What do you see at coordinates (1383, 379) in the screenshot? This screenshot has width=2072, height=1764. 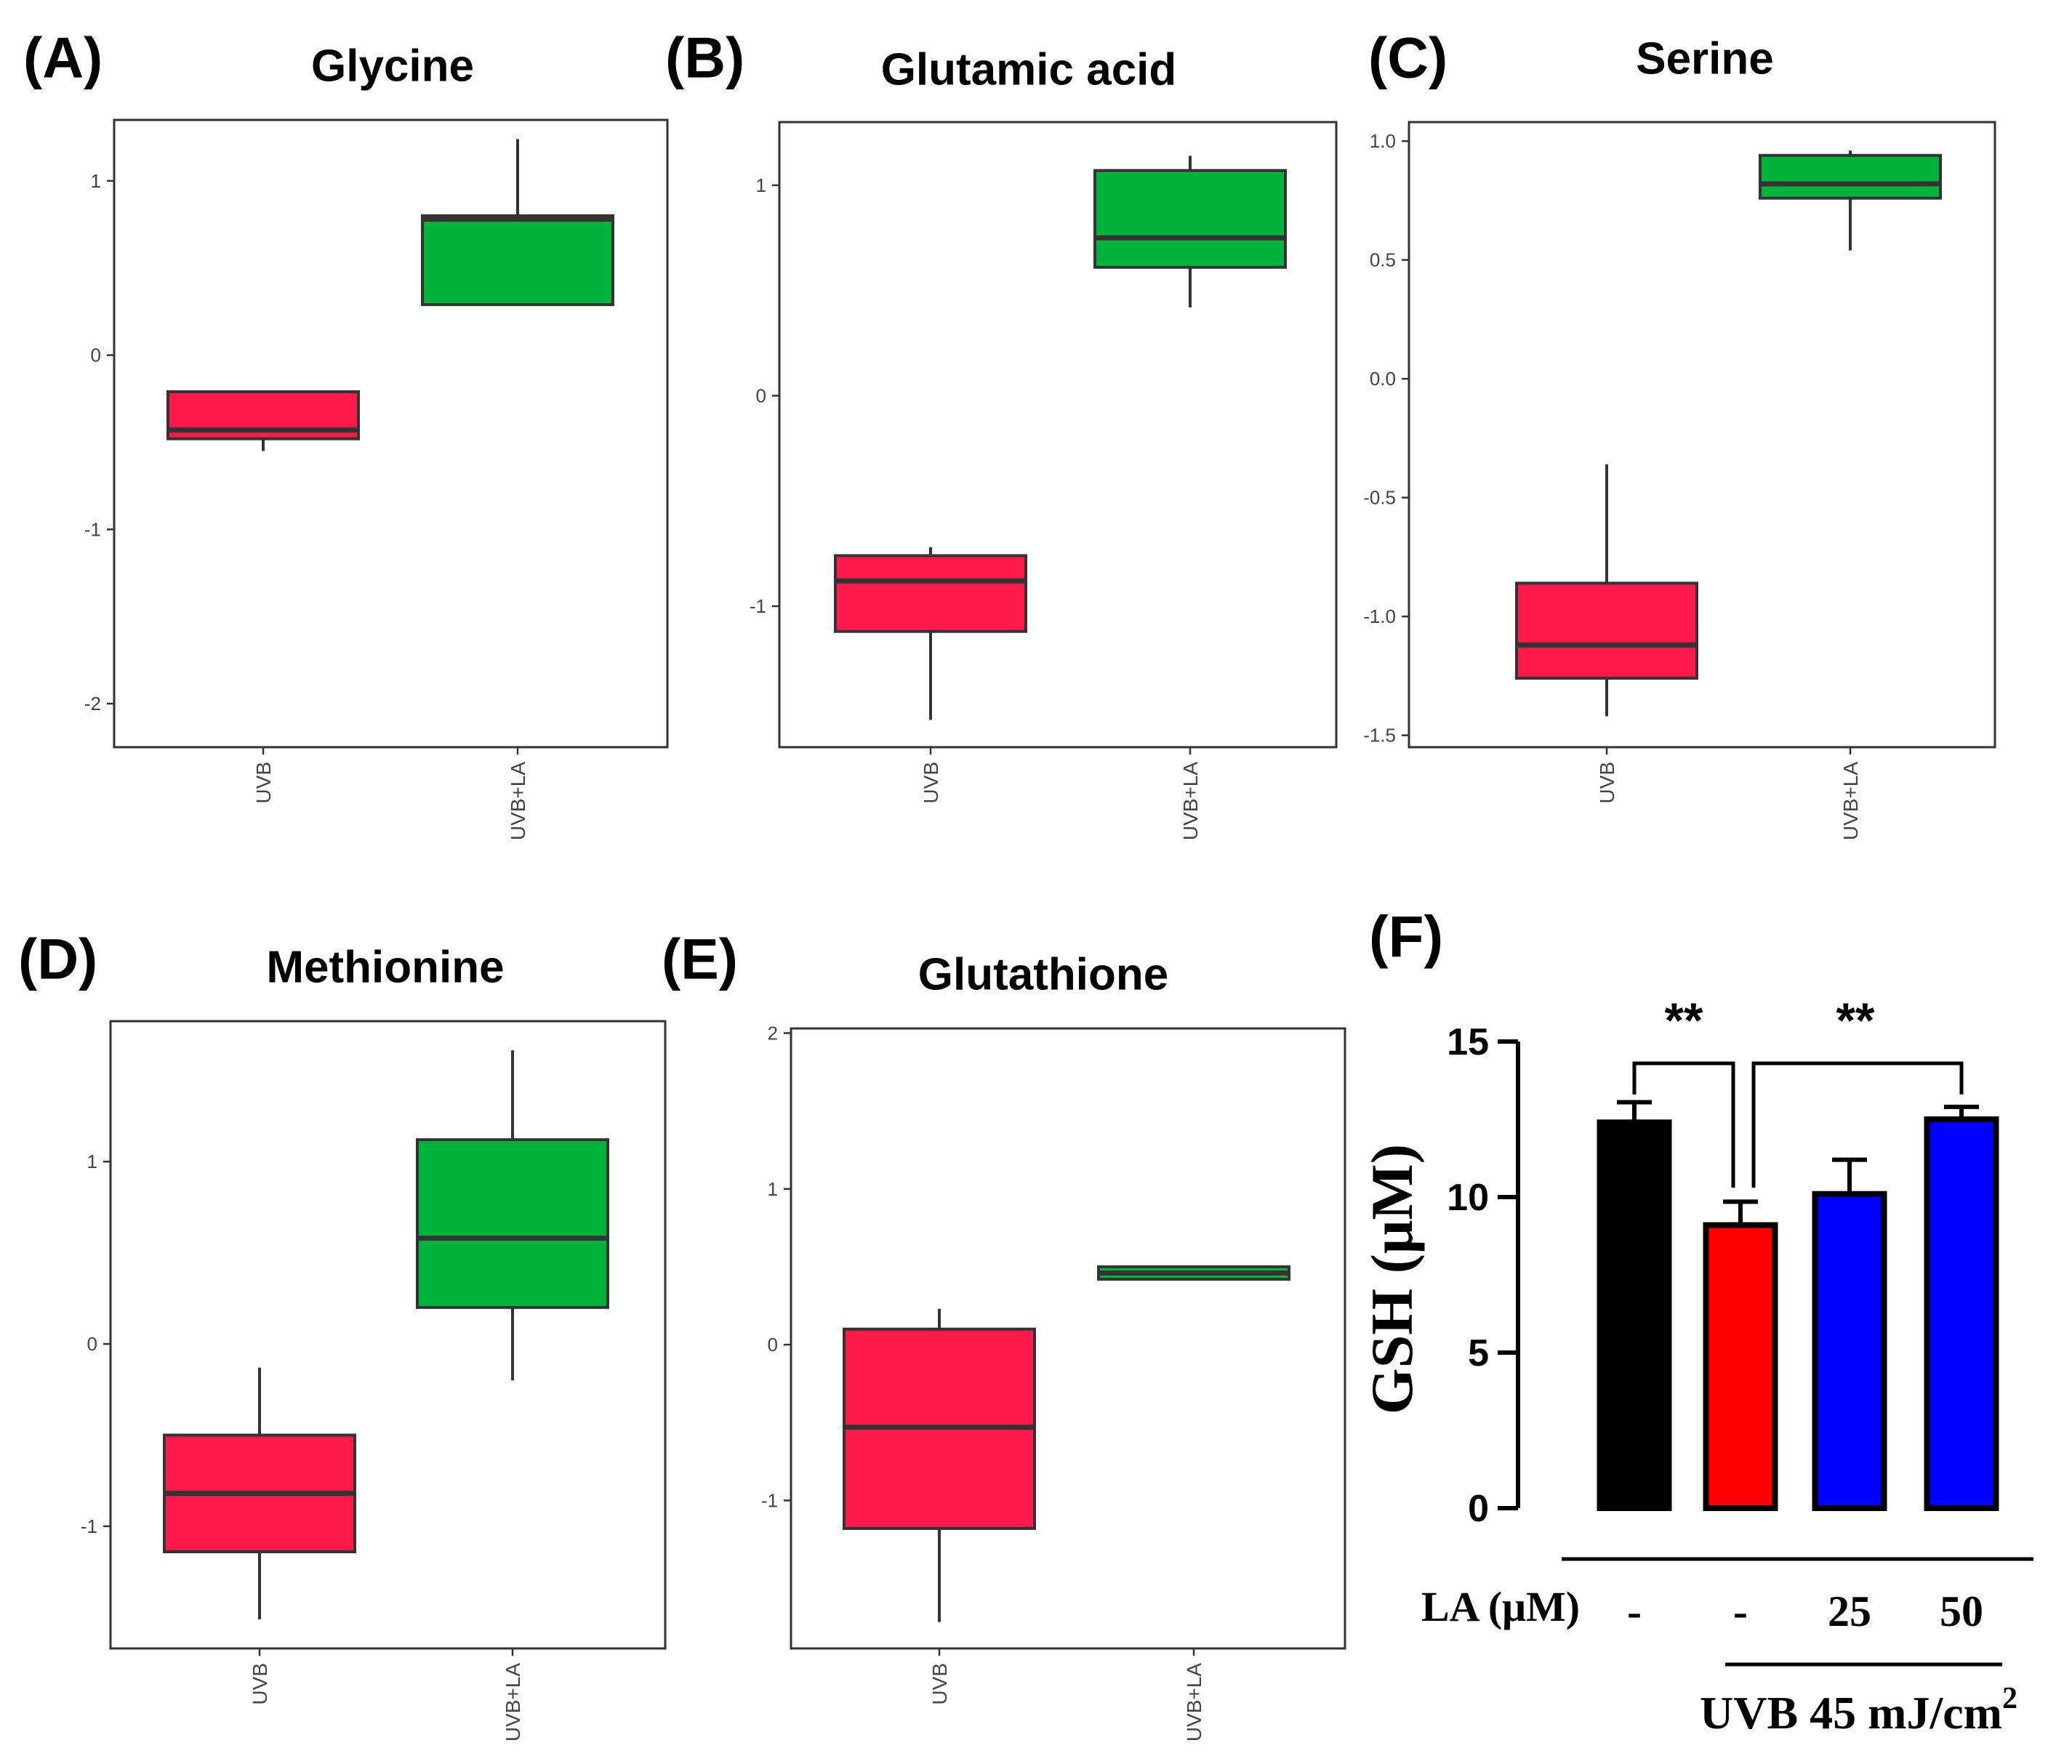 I see `y-tick-label: 0.0` at bounding box center [1383, 379].